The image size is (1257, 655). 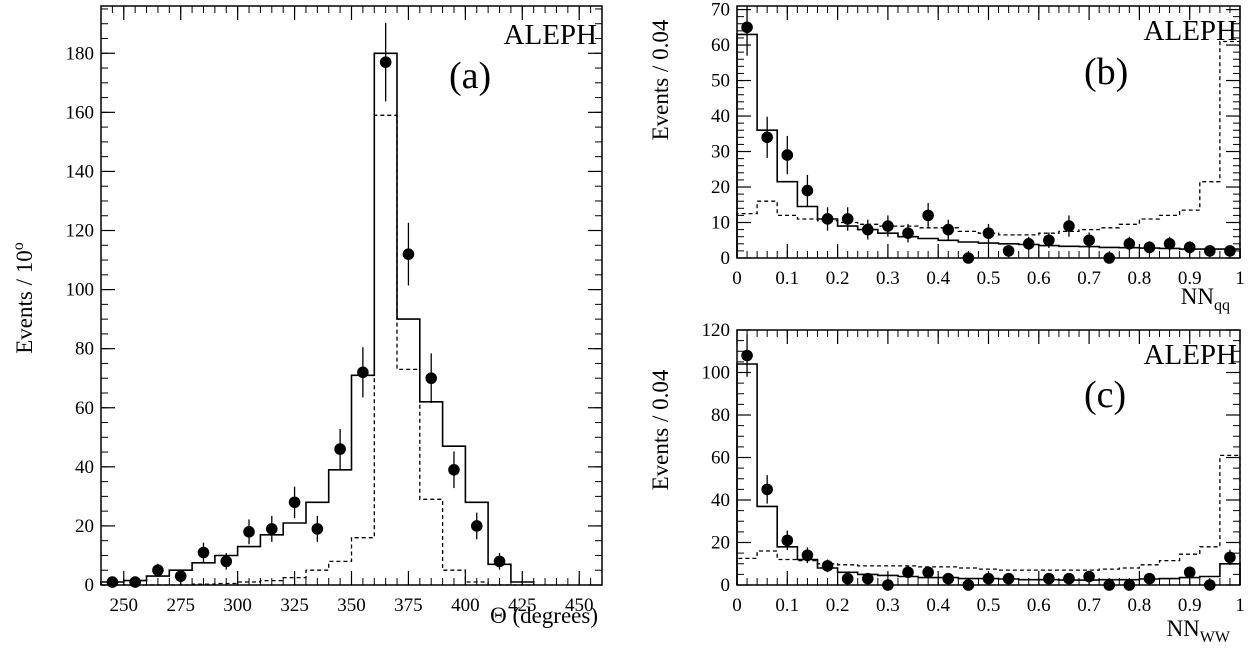 What do you see at coordinates (720, 543) in the screenshot?
I see `panel-c-y-tick-label: 20` at bounding box center [720, 543].